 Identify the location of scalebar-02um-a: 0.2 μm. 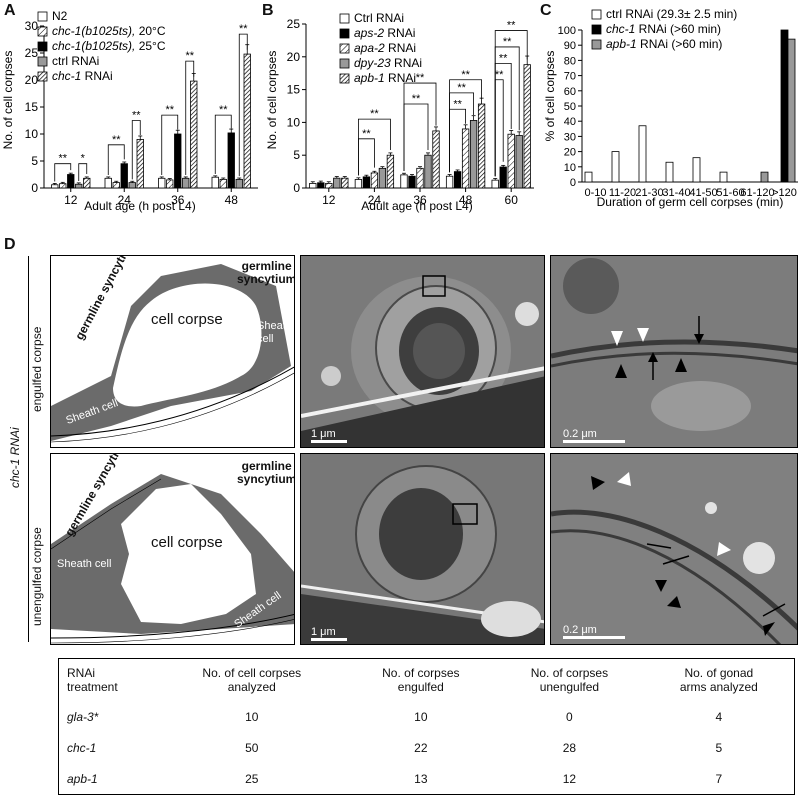
(594, 435).